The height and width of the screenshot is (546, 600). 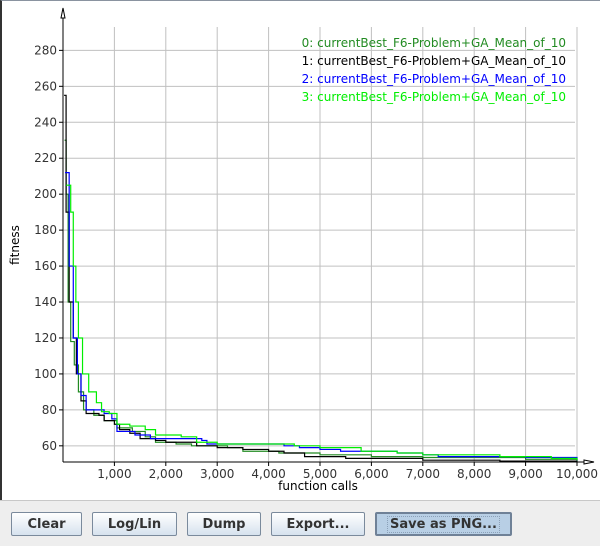 I want to click on legend-entry-1: 1: currentBest_F6-Problem+GA_Mean_of_10, so click(x=434, y=61).